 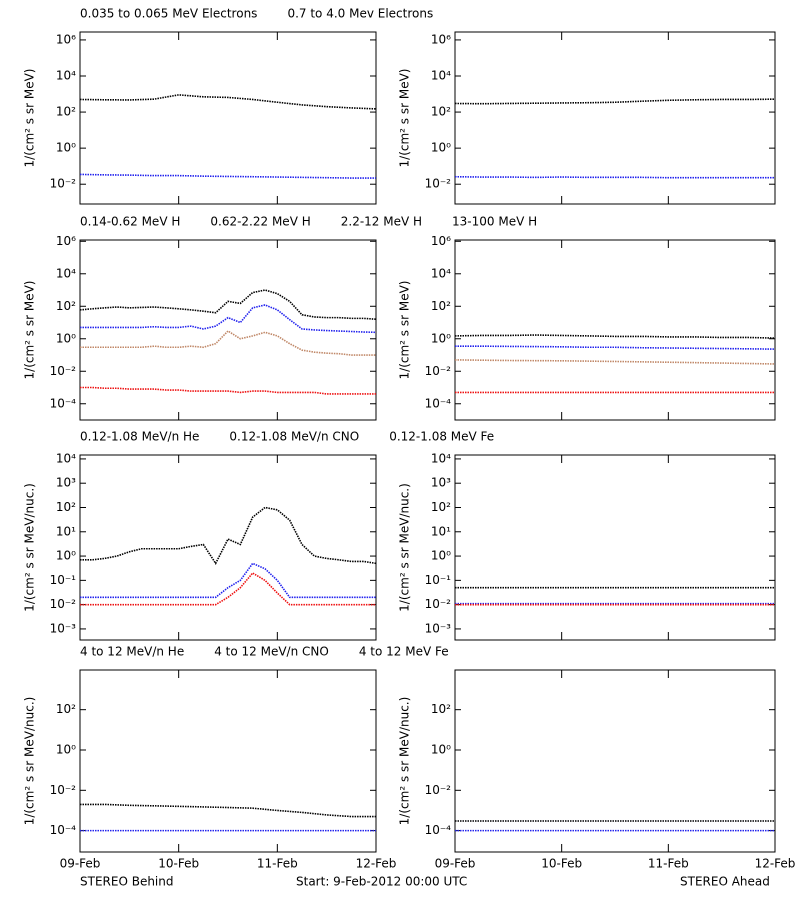 I want to click on footer-left: STEREO Behind, so click(x=127, y=882).